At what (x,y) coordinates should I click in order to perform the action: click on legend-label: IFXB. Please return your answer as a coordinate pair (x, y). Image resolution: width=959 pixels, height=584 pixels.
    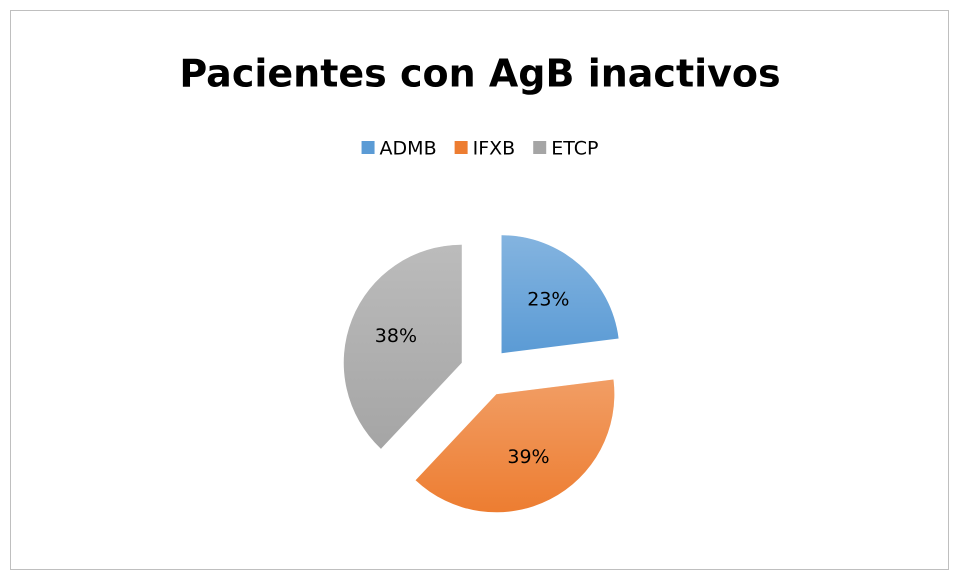
    Looking at the image, I should click on (494, 149).